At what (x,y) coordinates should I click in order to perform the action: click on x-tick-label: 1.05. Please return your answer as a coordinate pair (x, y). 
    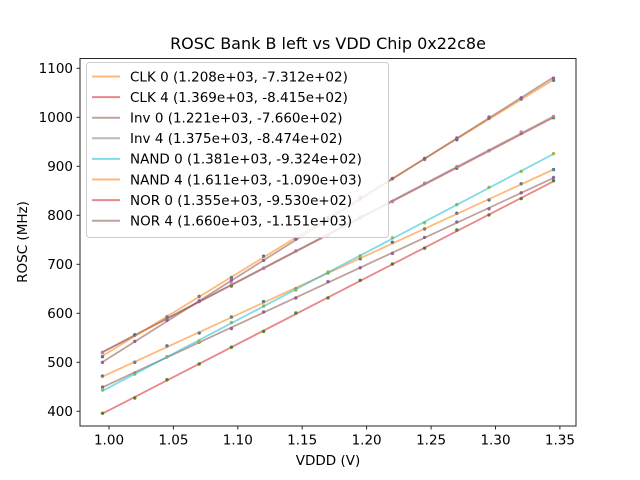
    Looking at the image, I should click on (173, 441).